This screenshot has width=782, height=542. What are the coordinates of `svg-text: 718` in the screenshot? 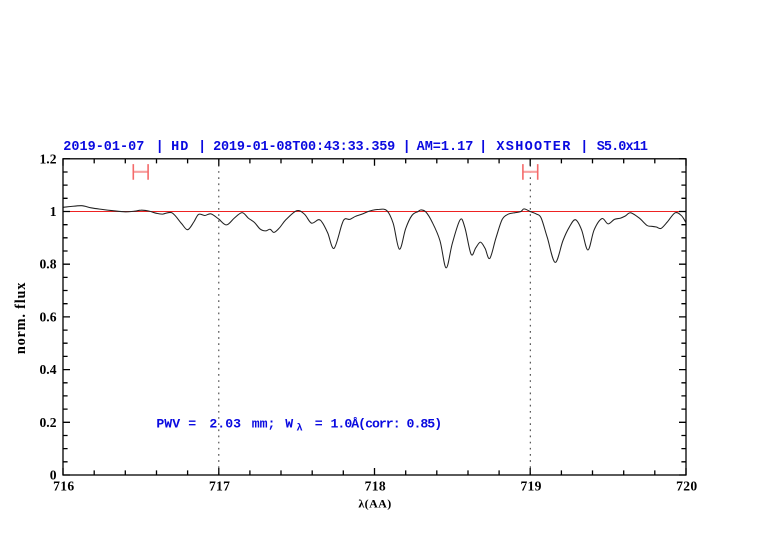 It's located at (375, 485).